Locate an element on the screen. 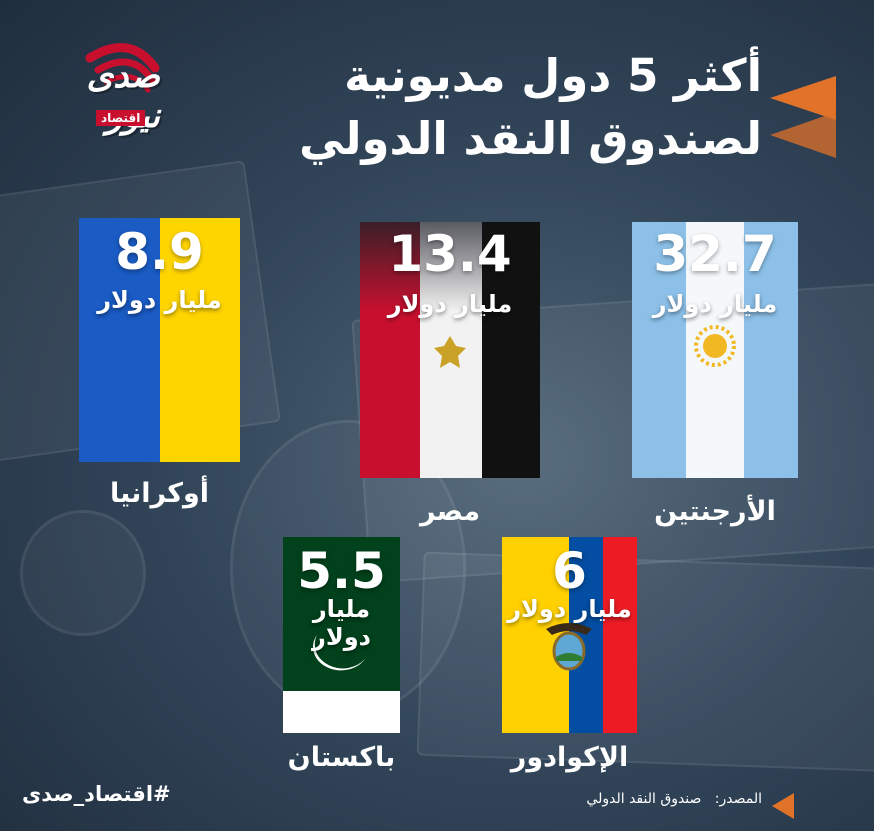 The width and height of the screenshot is (874, 831). unit-argentina: مليار دولار is located at coordinates (715, 304).